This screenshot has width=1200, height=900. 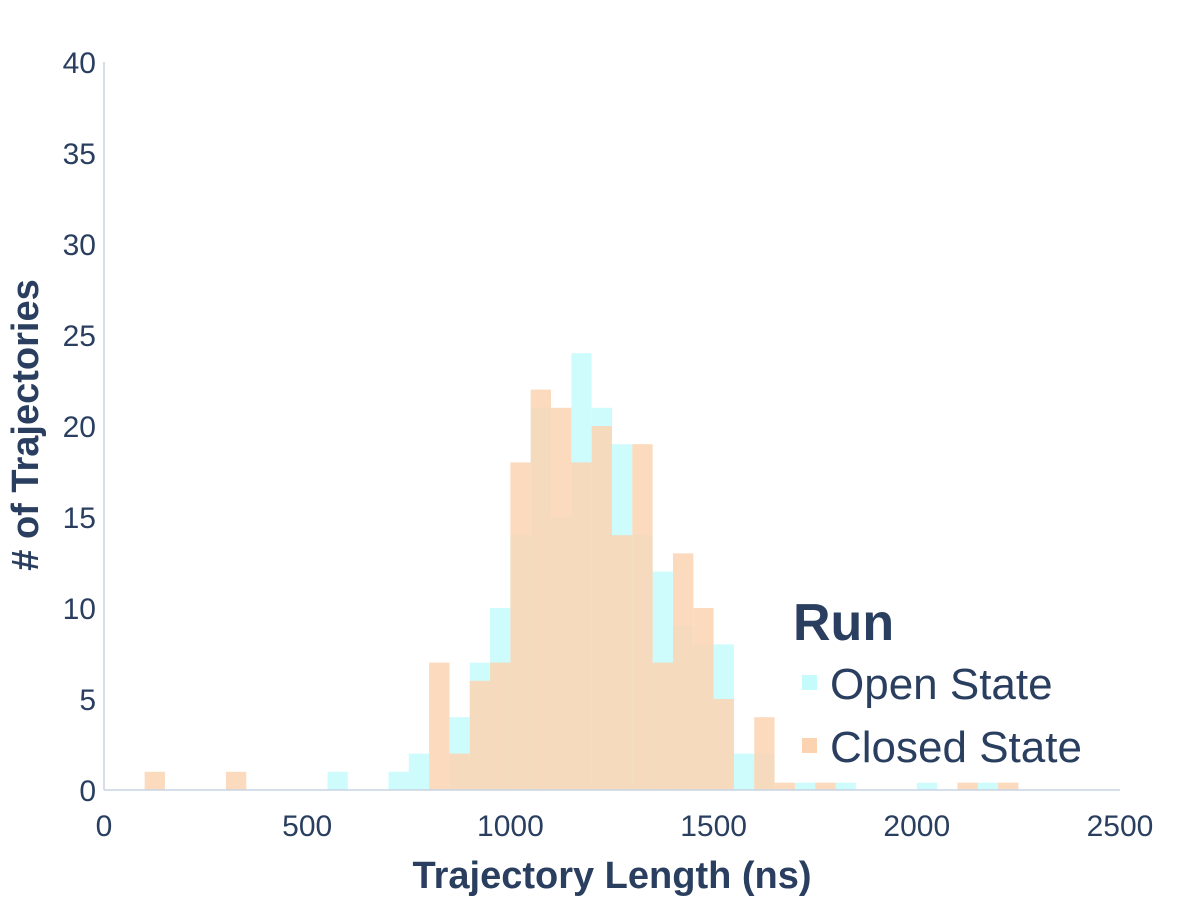 I want to click on y-tick-label: 35, so click(x=79, y=154).